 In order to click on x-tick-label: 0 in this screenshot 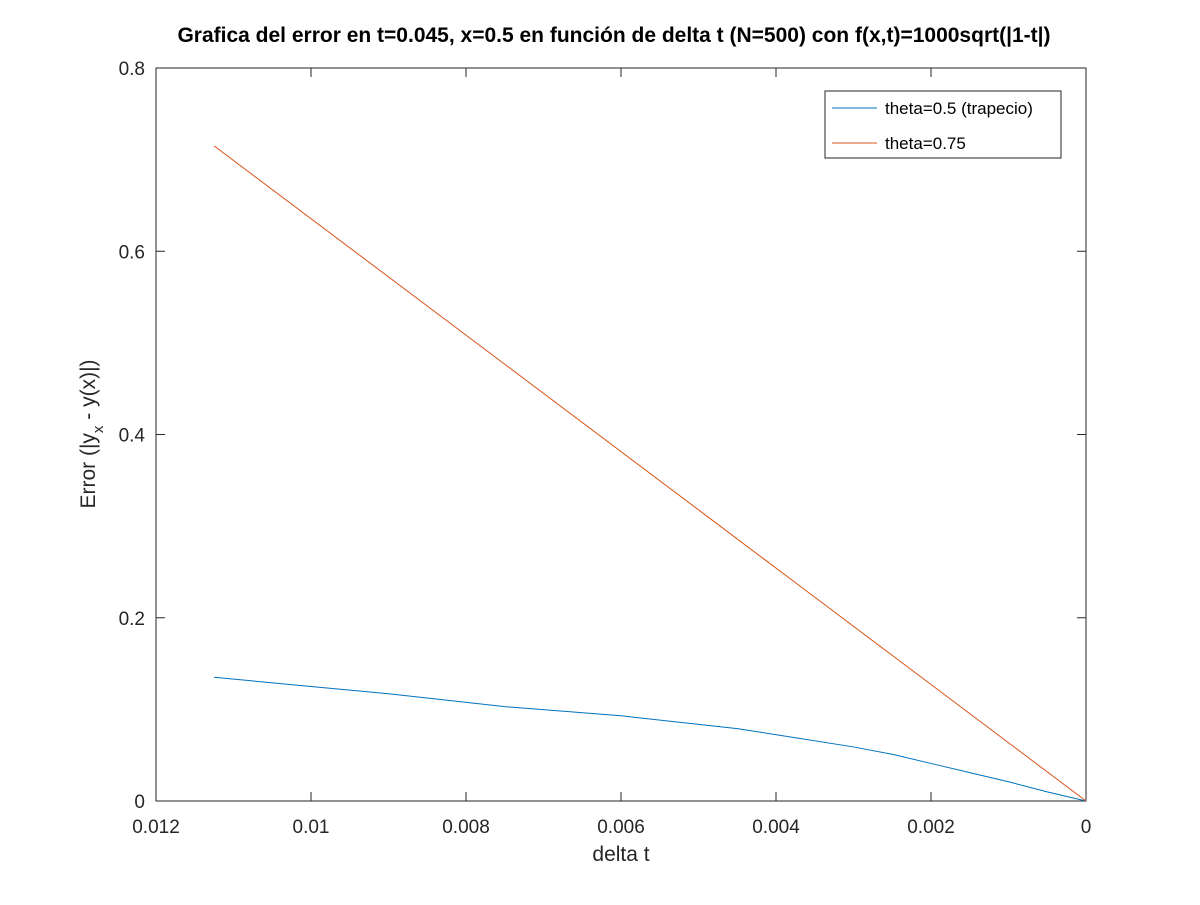, I will do `click(1086, 827)`.